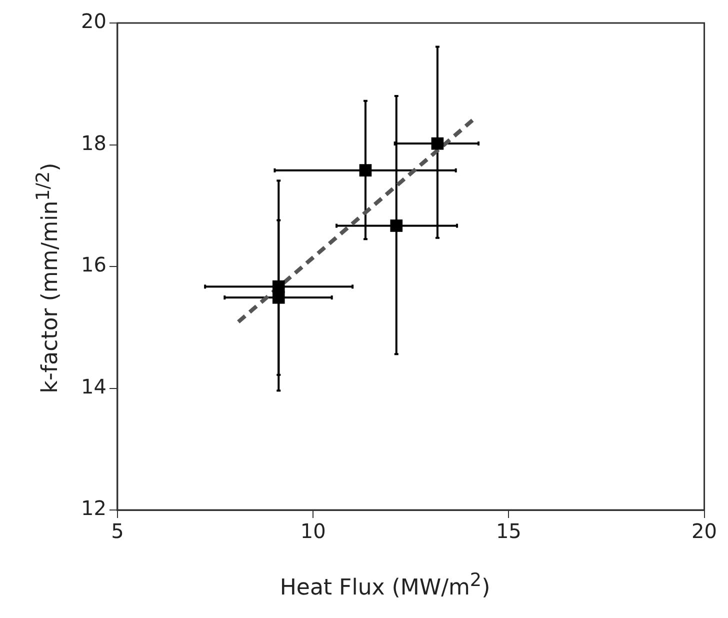 The image size is (728, 618). I want to click on y-tick-label: 14, so click(93, 386).